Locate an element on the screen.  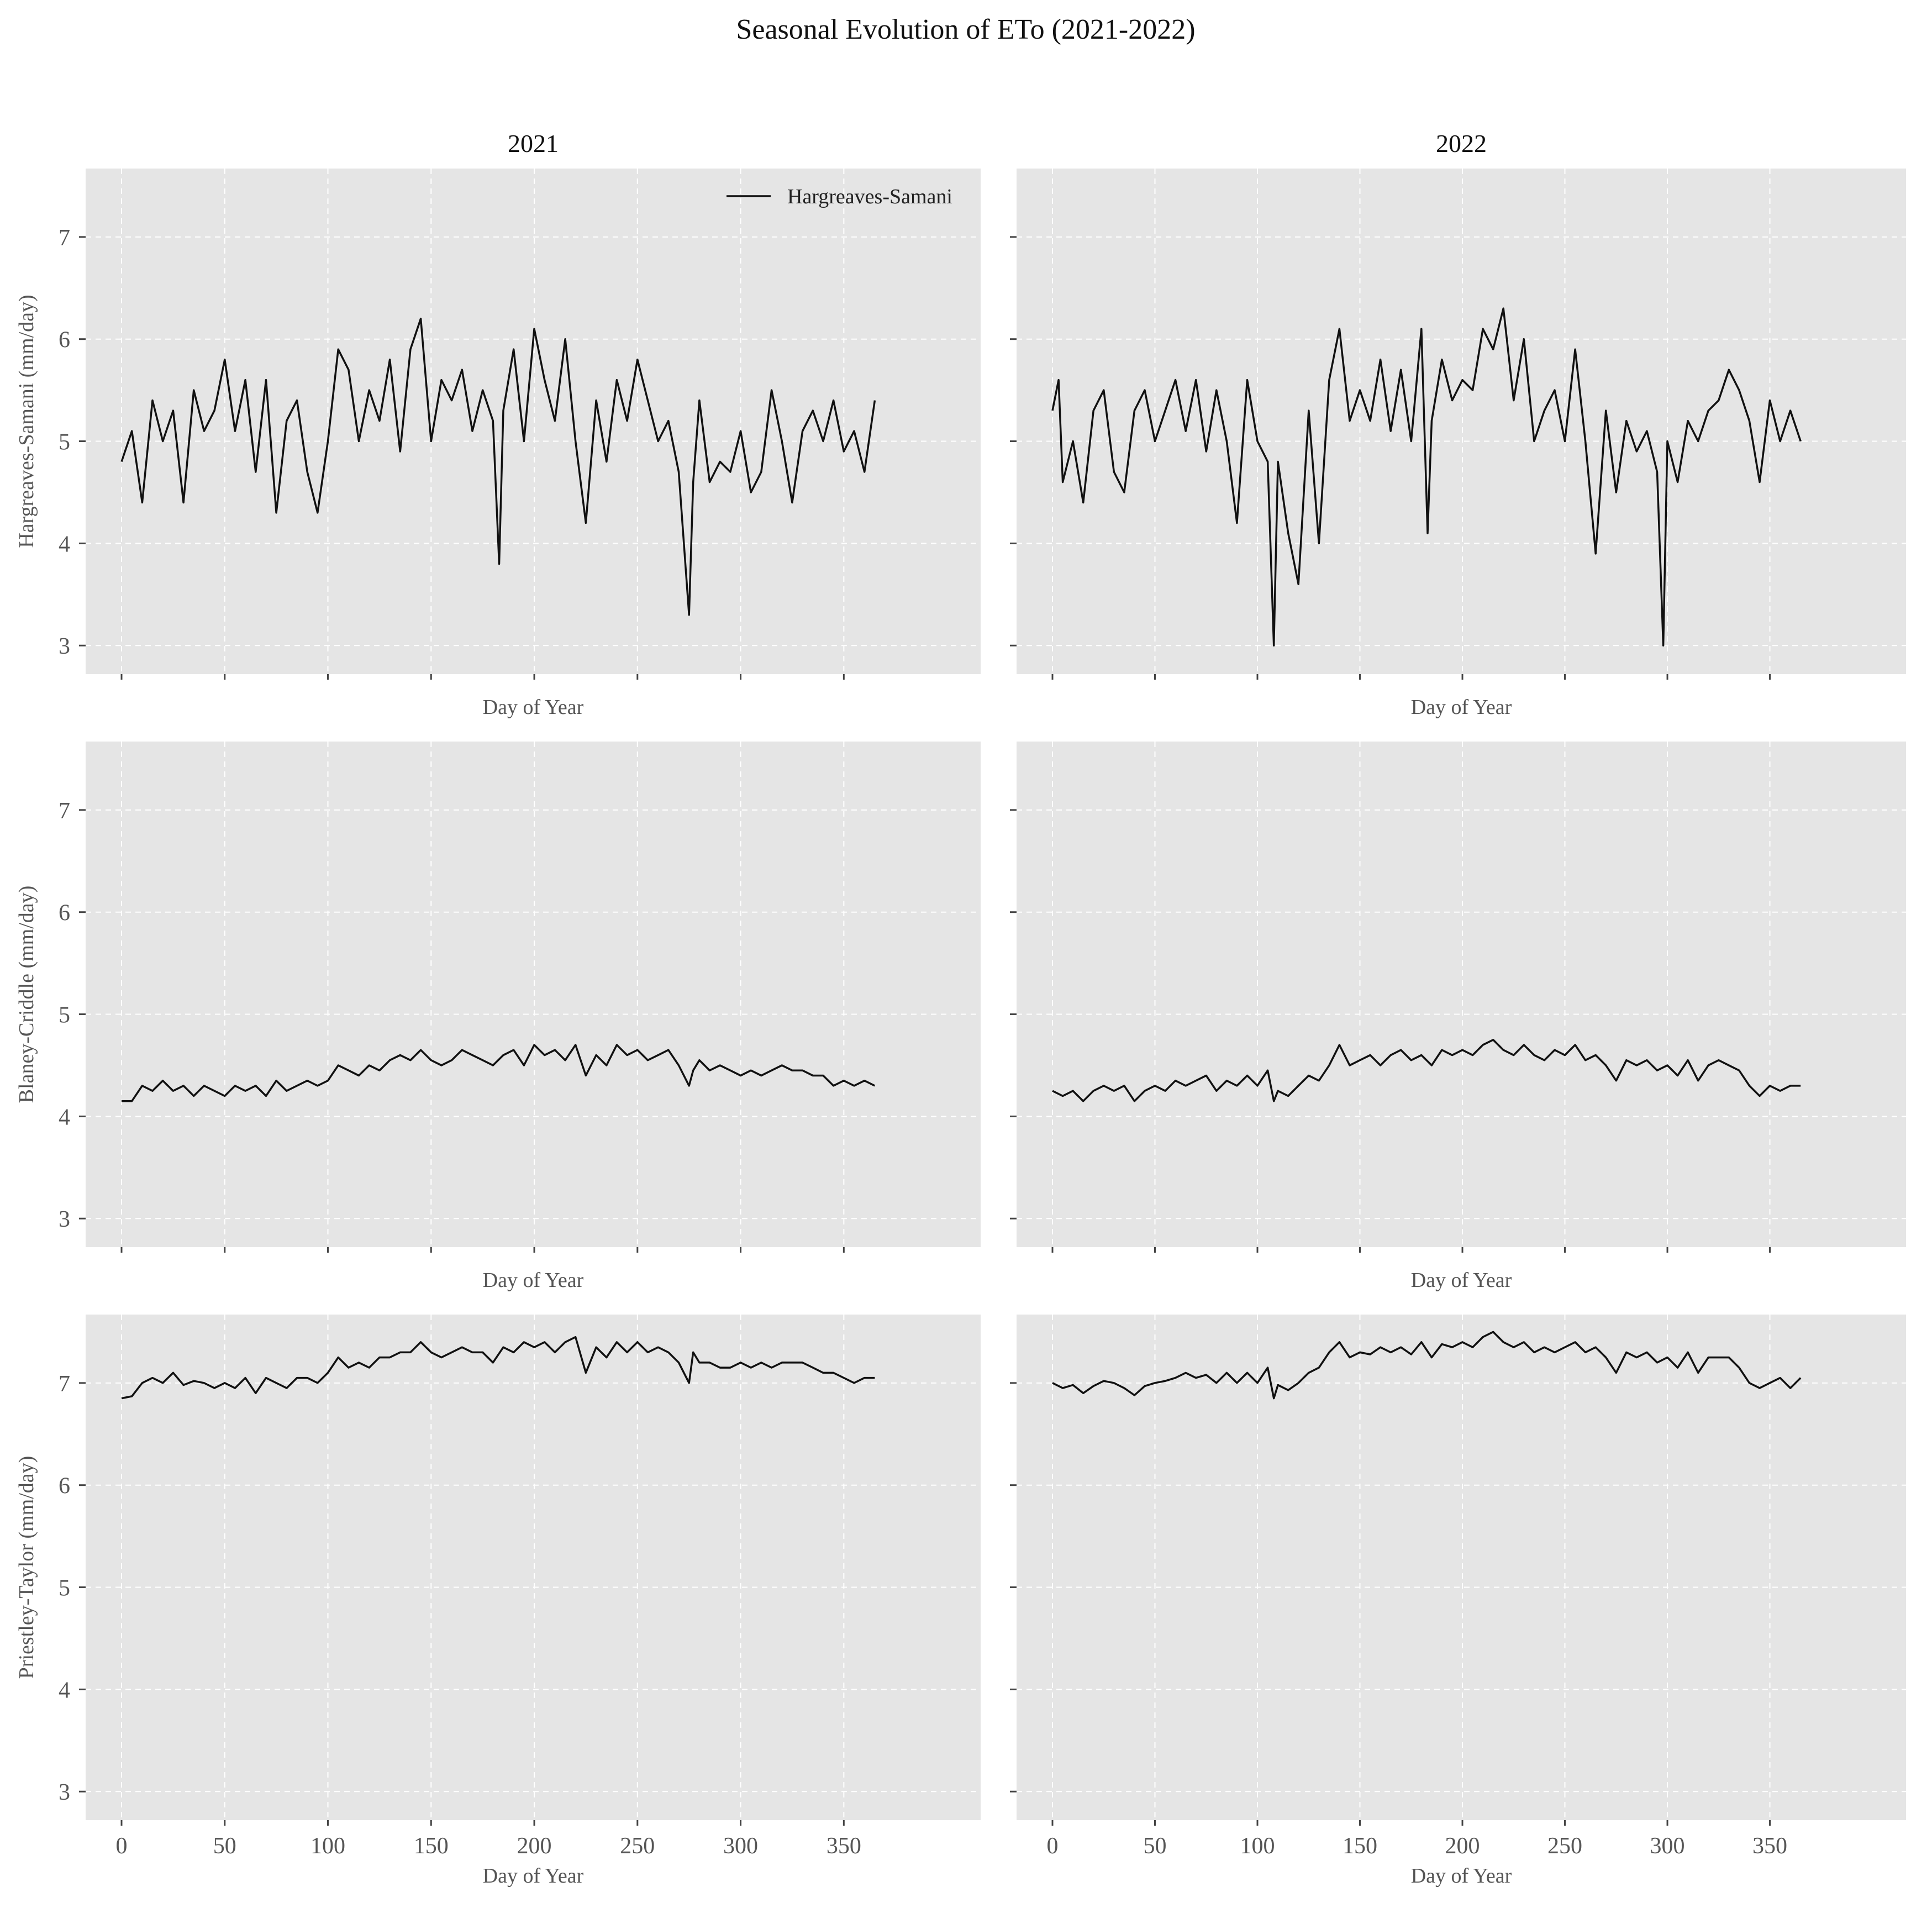
y-axis-label: Priestley-Taylor (mm/day) is located at coordinates (27, 1568).